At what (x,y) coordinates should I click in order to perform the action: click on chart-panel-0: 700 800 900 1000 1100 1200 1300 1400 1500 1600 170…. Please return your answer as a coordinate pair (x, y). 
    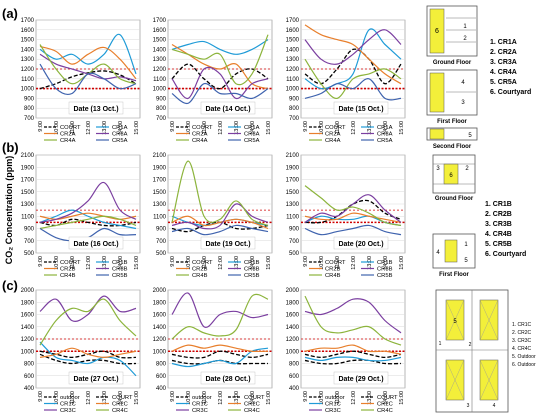
    Looking at the image, I should click on (81, 76).